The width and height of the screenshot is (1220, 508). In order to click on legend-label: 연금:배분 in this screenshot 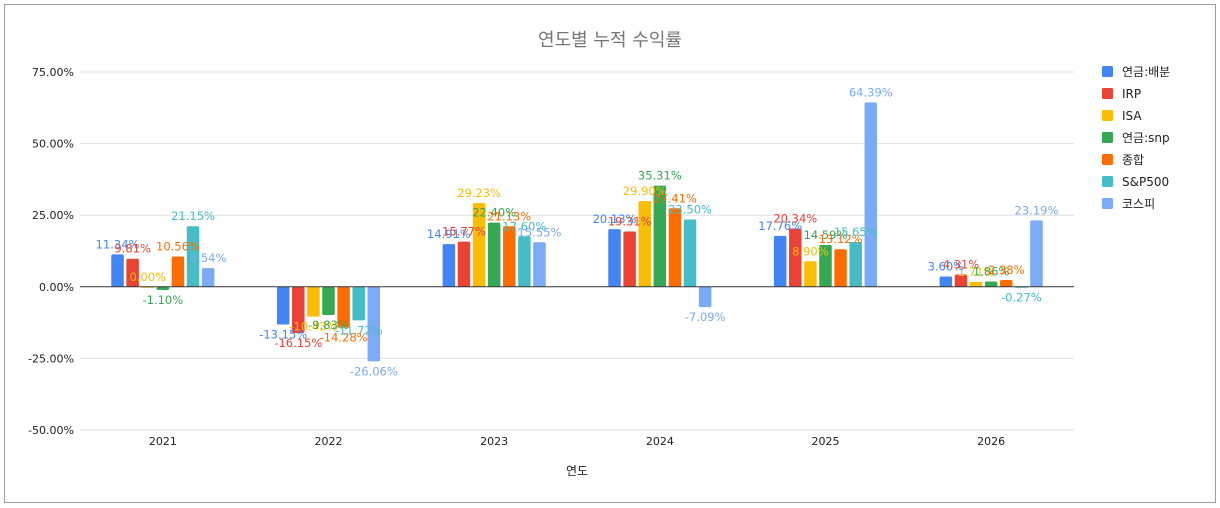, I will do `click(1146, 72)`.